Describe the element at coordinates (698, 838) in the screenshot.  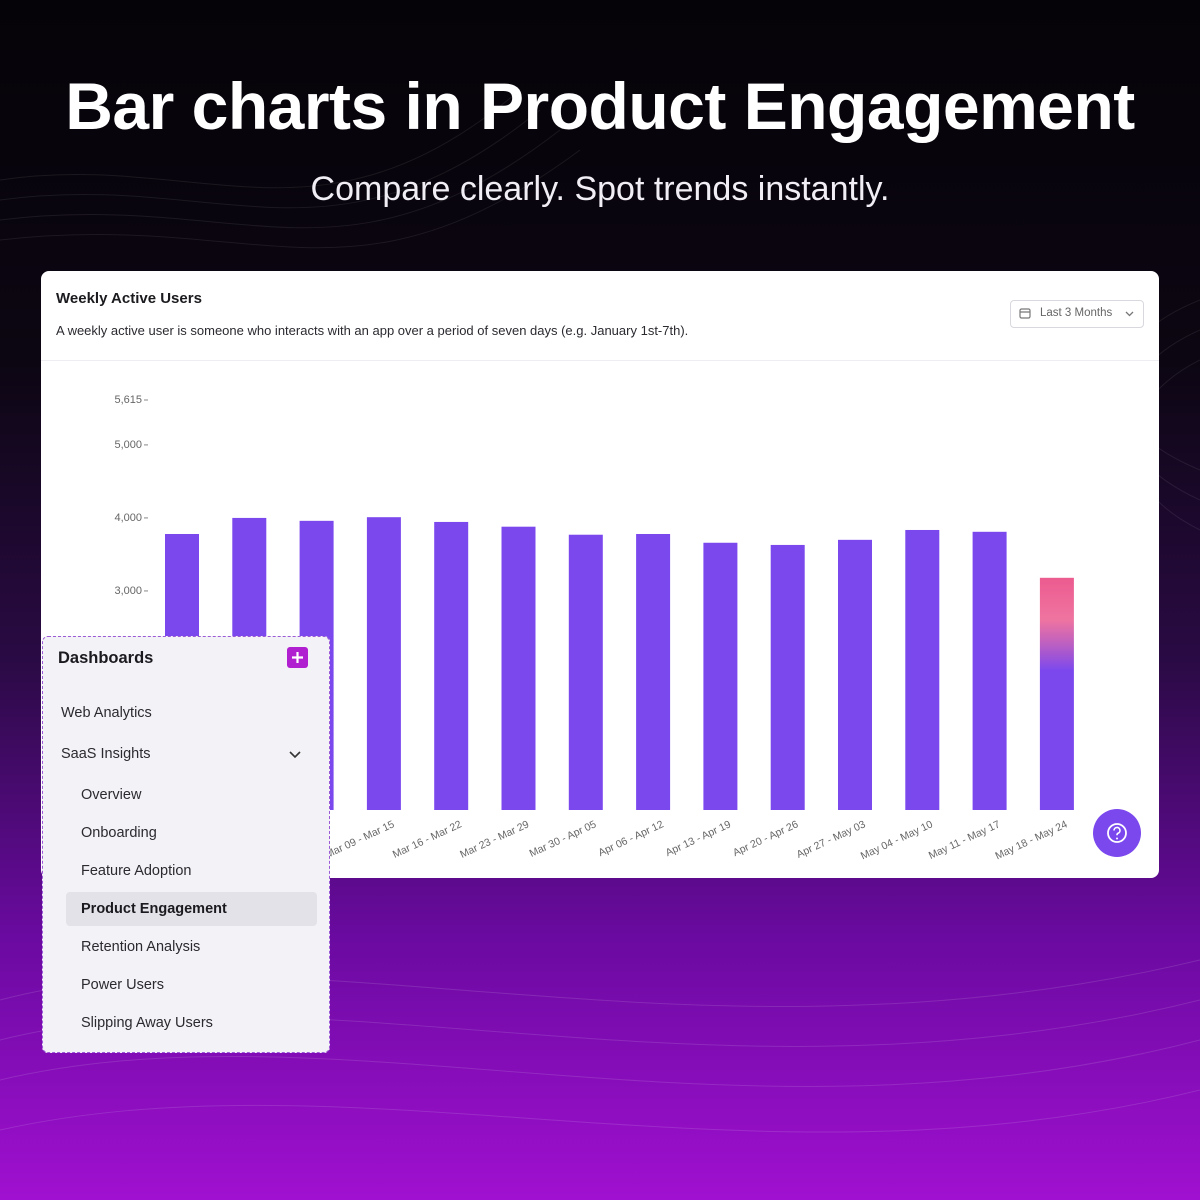
I see `x-tick-label: Apr 13 - Apr 19` at that location.